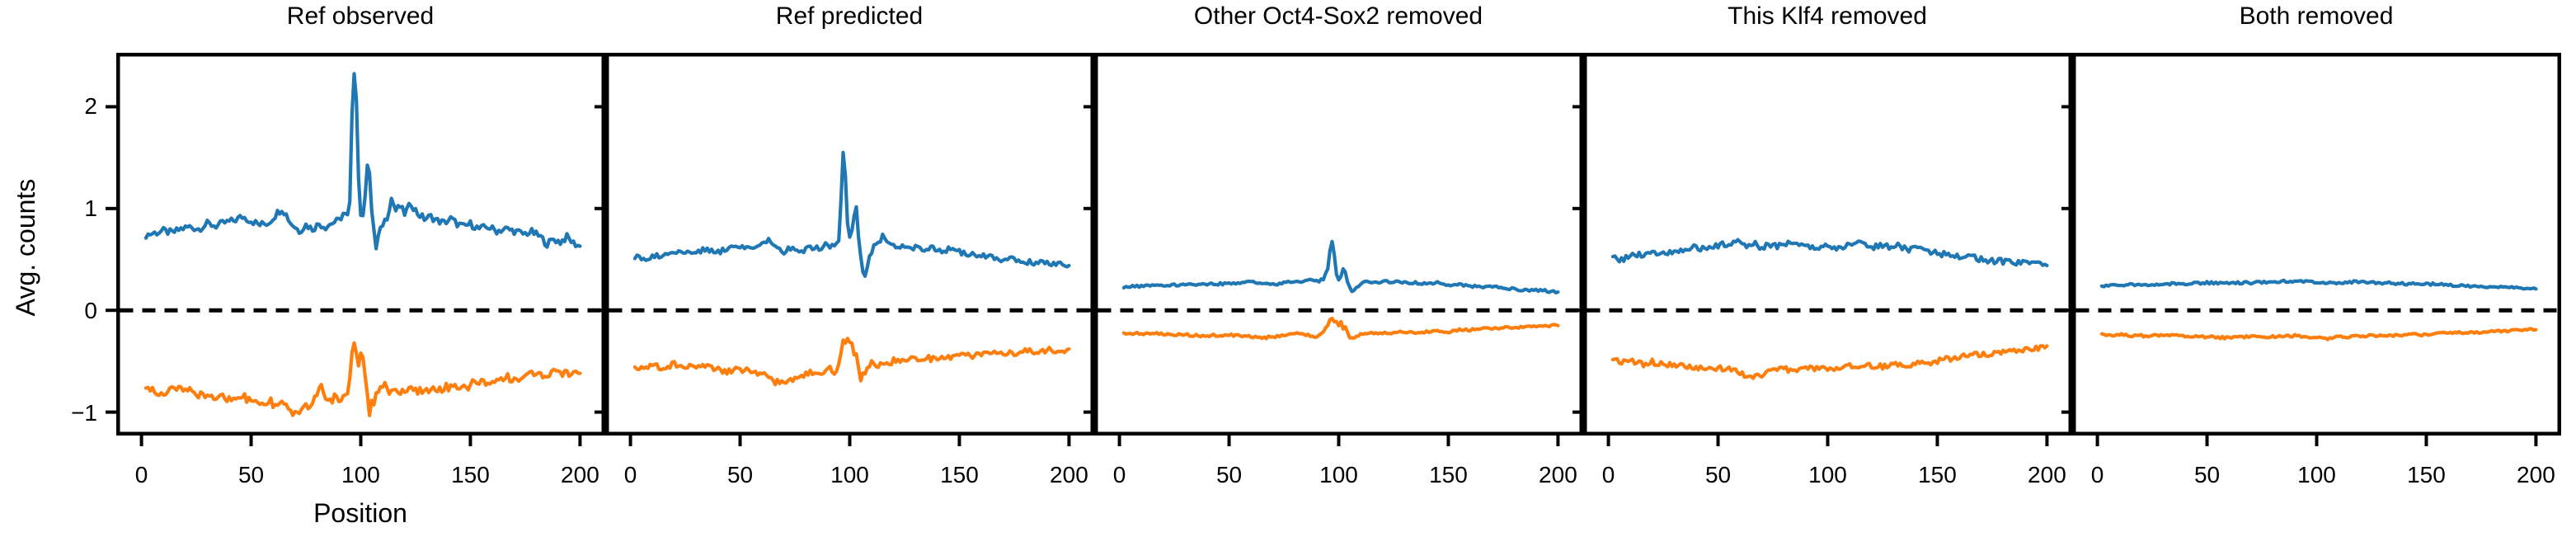 The height and width of the screenshot is (551, 2576). Describe the element at coordinates (360, 513) in the screenshot. I see `x-axis-label: Position` at that location.